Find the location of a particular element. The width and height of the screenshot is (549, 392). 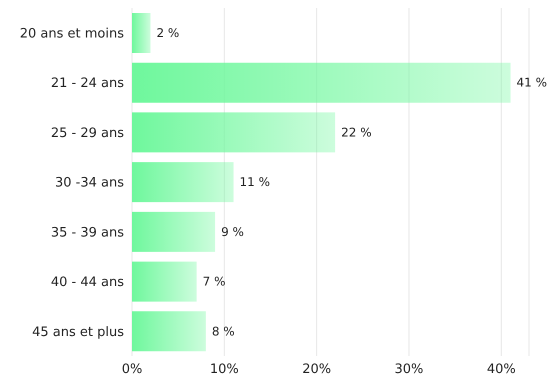

data-label: 7 % is located at coordinates (214, 281).